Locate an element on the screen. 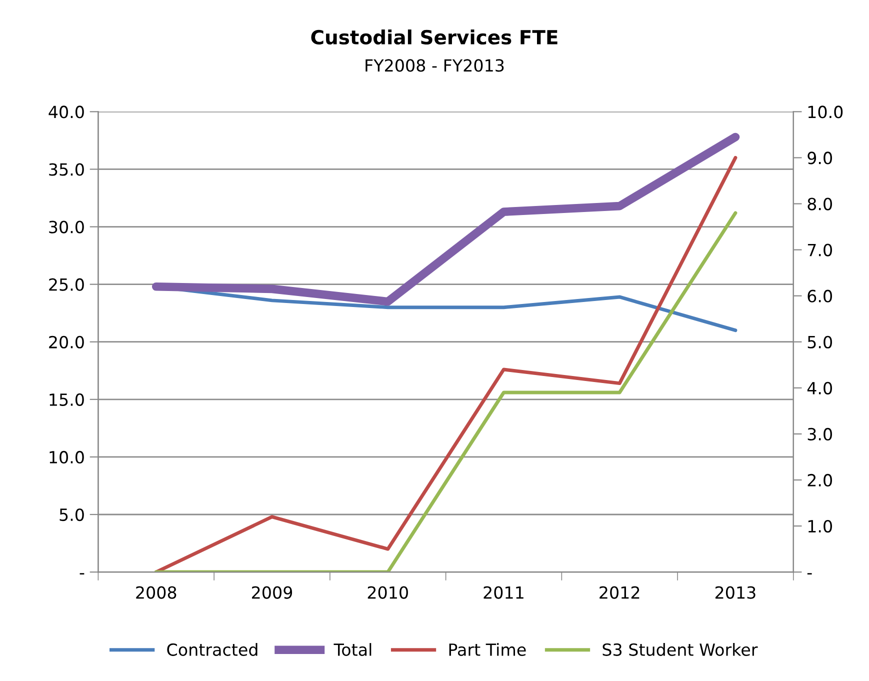  y2-tick-label: 10.0 is located at coordinates (825, 112).